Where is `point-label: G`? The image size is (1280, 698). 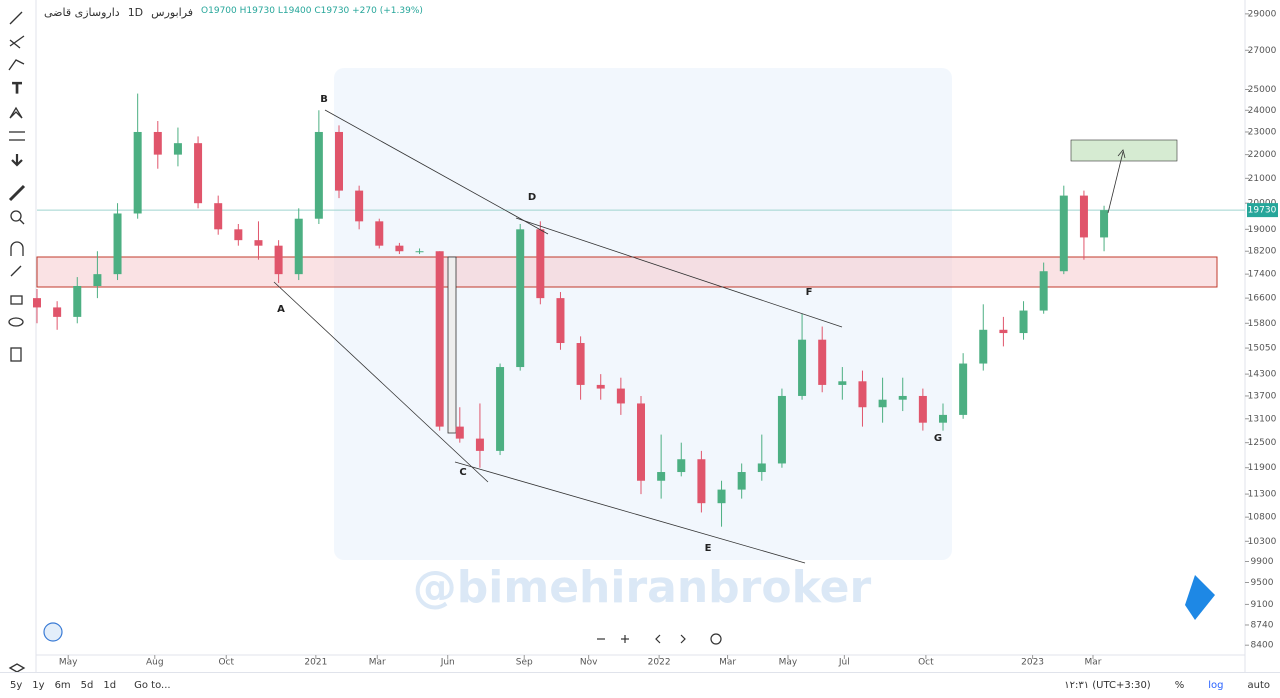 point-label: G is located at coordinates (938, 438).